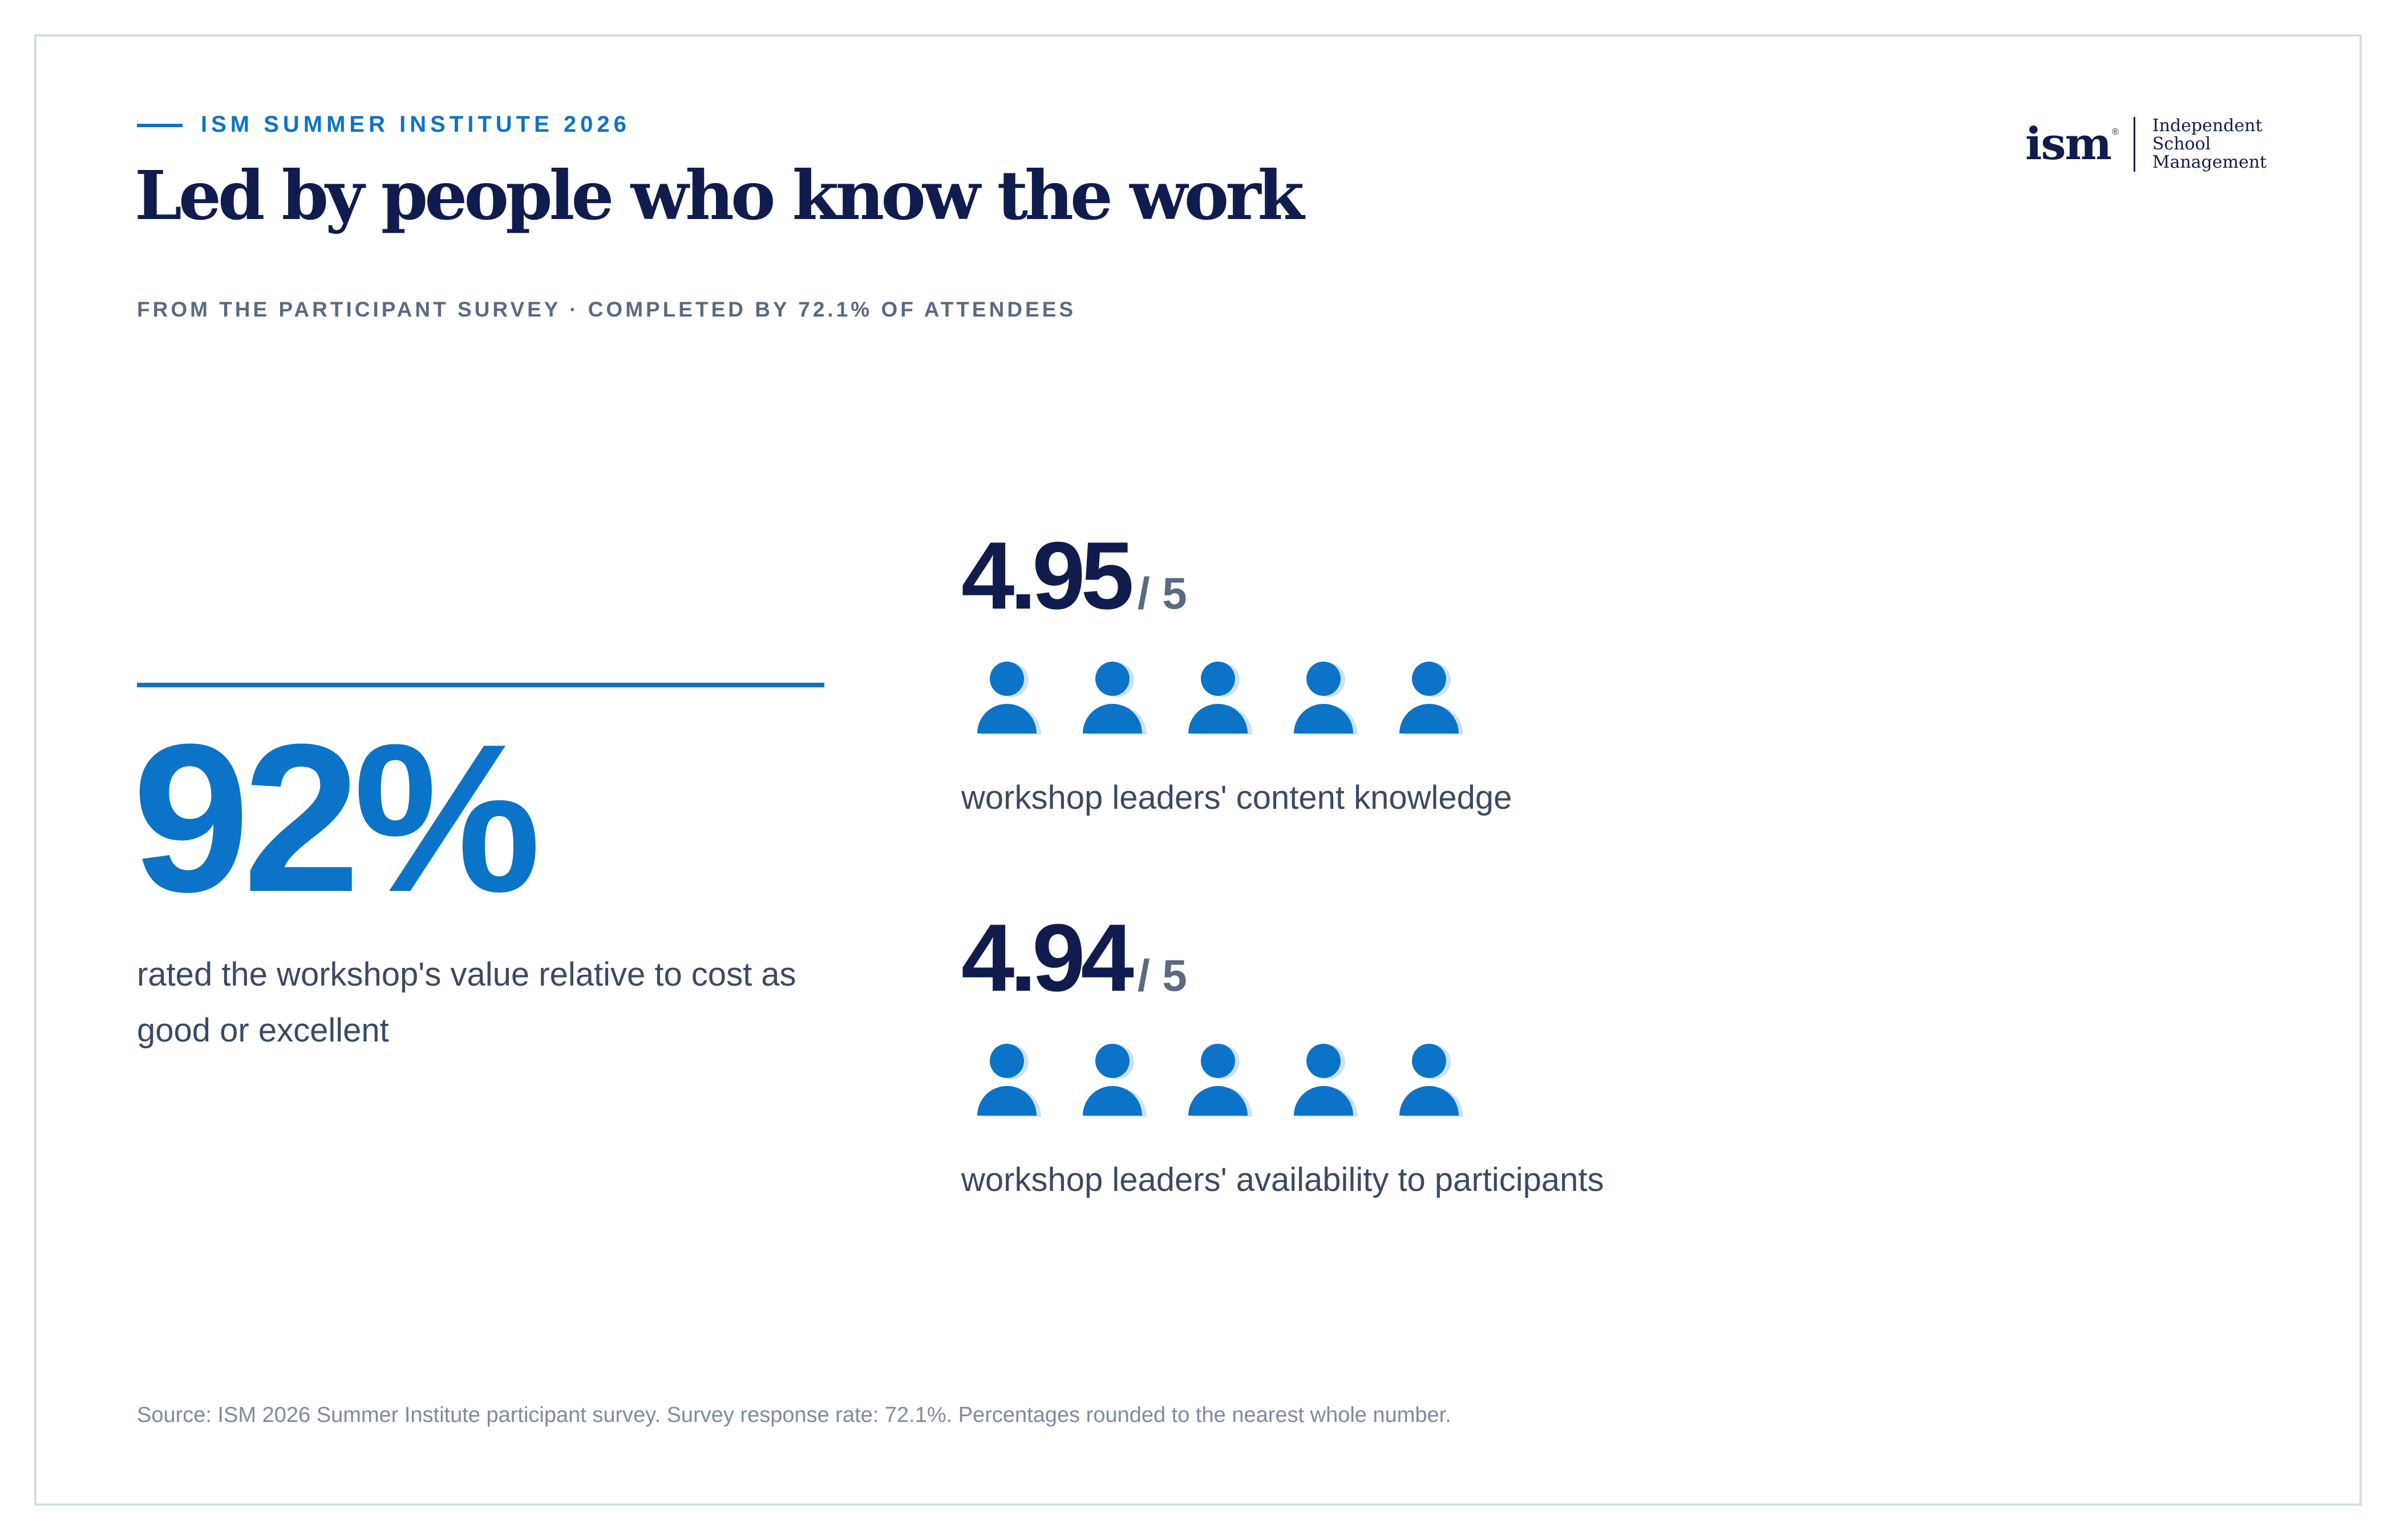 The image size is (2396, 1540). I want to click on rating-1-max: / 5, so click(1162, 593).